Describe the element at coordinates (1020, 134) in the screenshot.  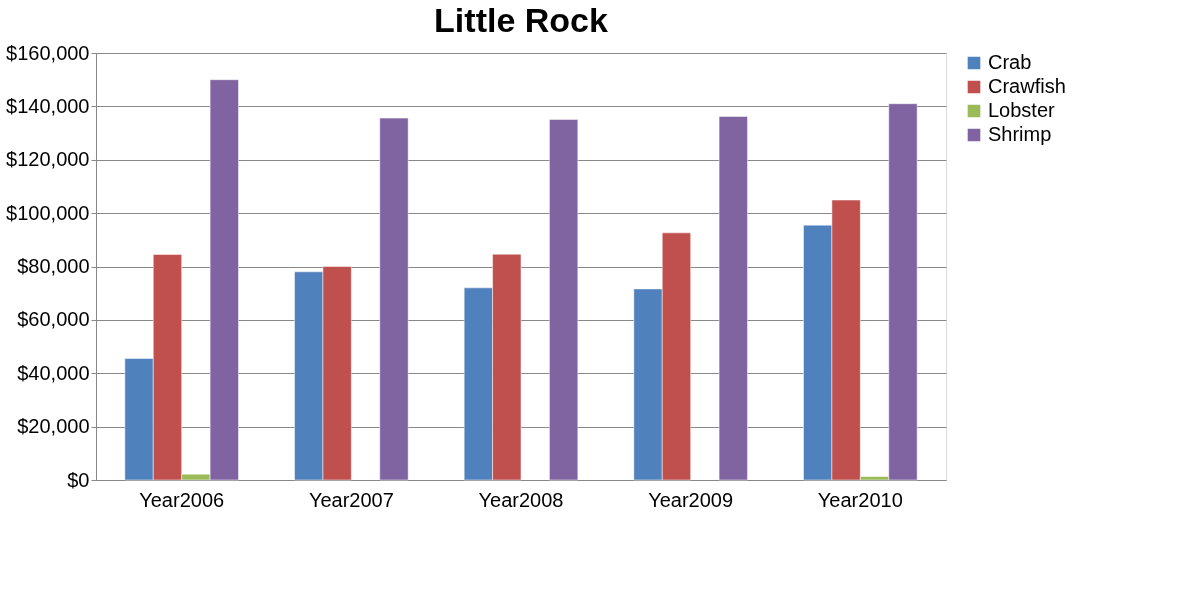
I see `legend-label: Shrimp` at that location.